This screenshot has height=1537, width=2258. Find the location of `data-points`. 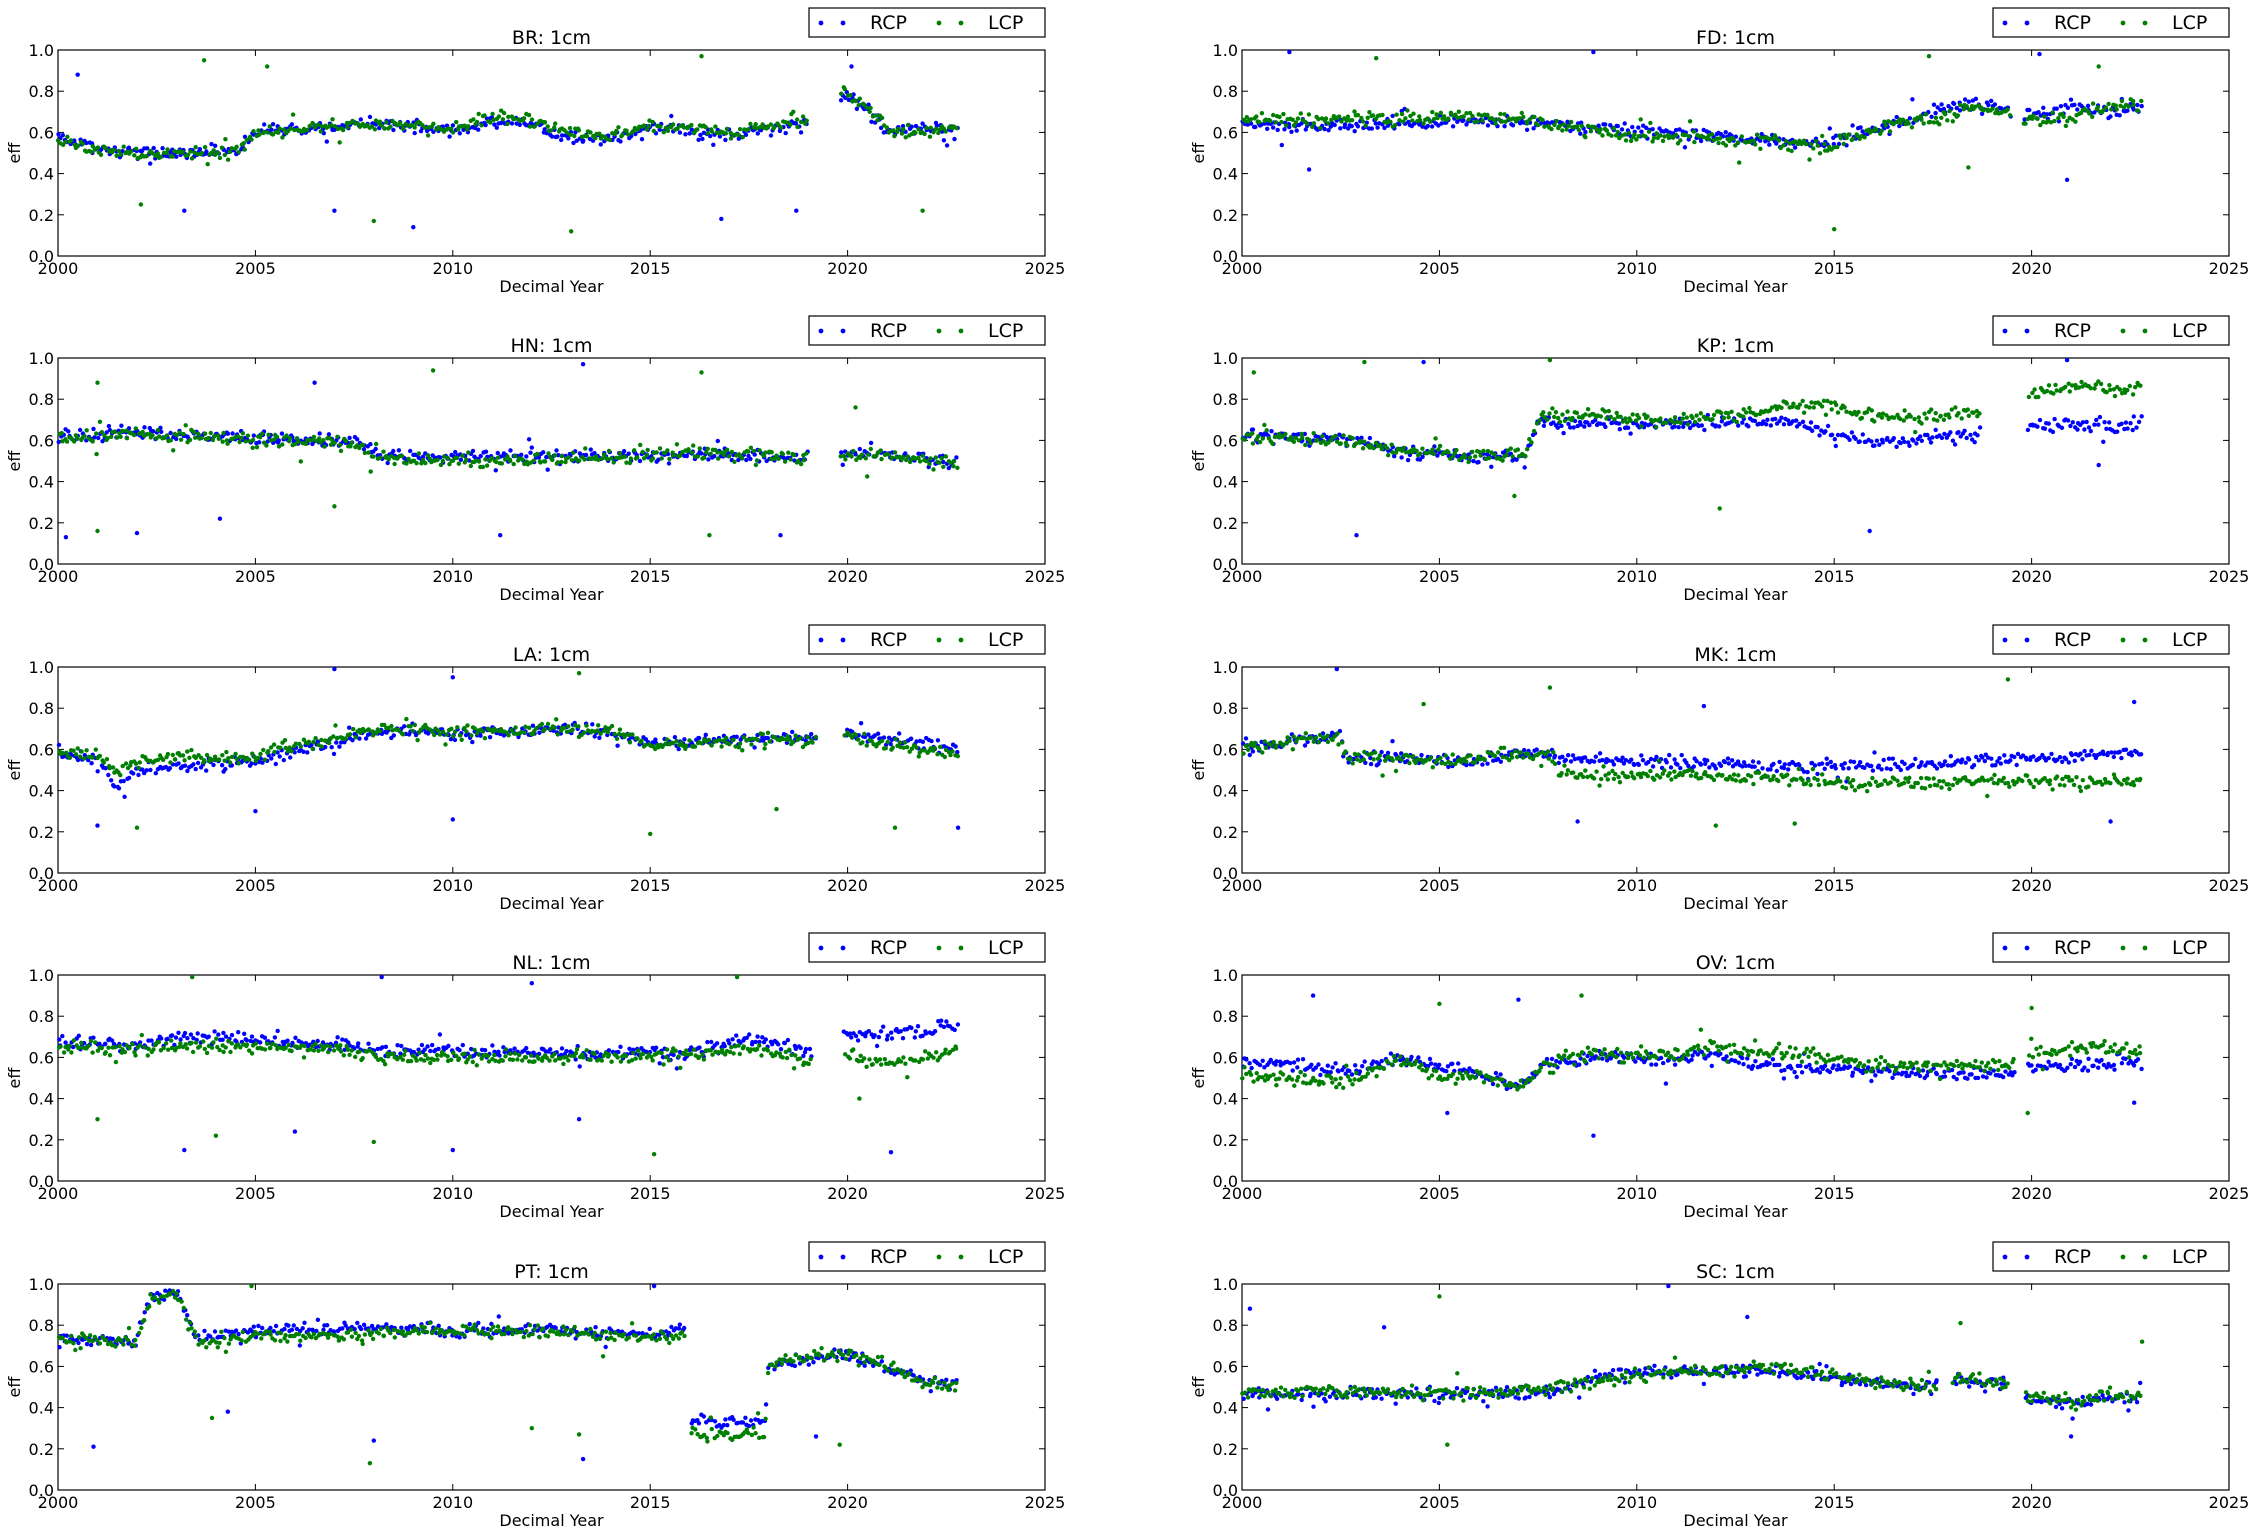

data-points is located at coordinates (507, 144).